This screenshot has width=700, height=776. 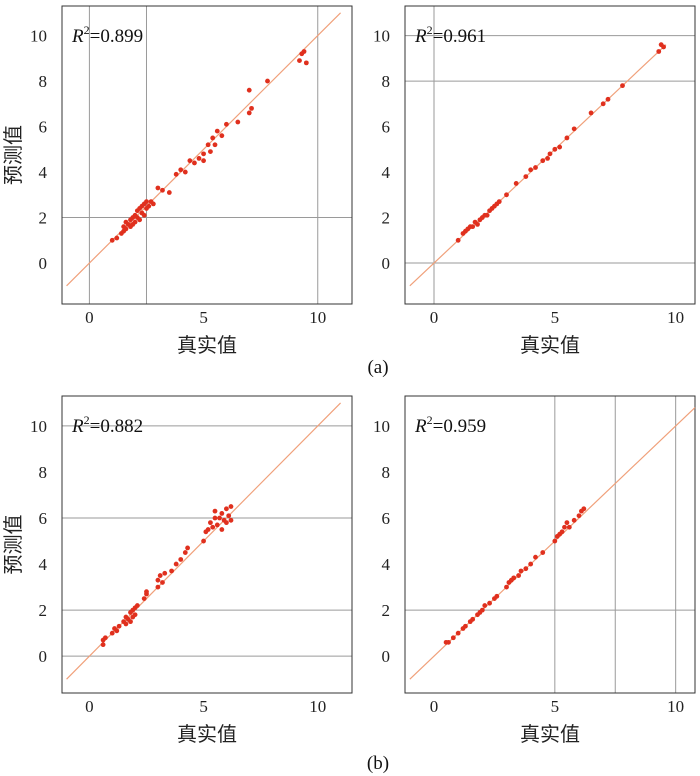 What do you see at coordinates (13, 155) in the screenshot?
I see `y-axis-label: 预测值` at bounding box center [13, 155].